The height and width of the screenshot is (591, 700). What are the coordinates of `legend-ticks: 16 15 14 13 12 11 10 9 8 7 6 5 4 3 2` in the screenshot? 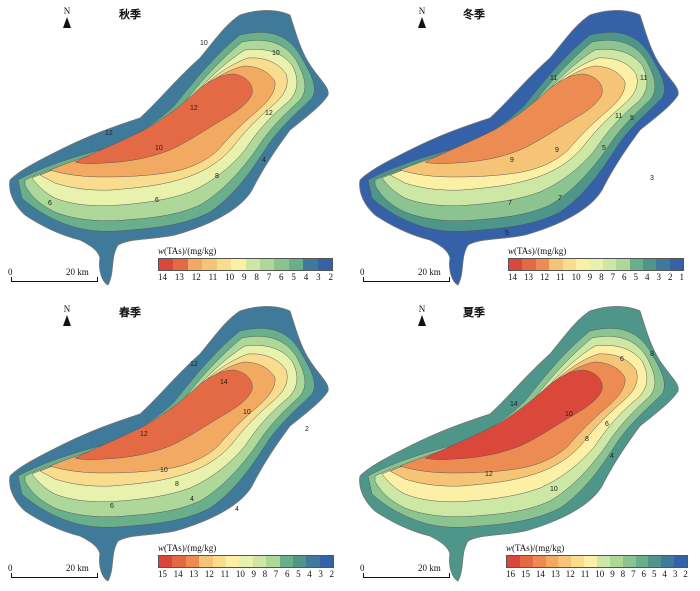 It's located at (597, 574).